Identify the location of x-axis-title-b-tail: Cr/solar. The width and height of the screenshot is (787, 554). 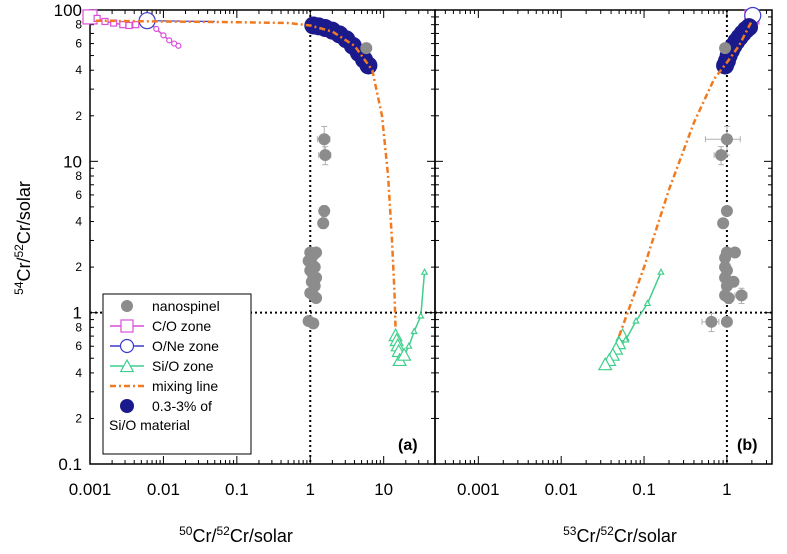
(645, 536).